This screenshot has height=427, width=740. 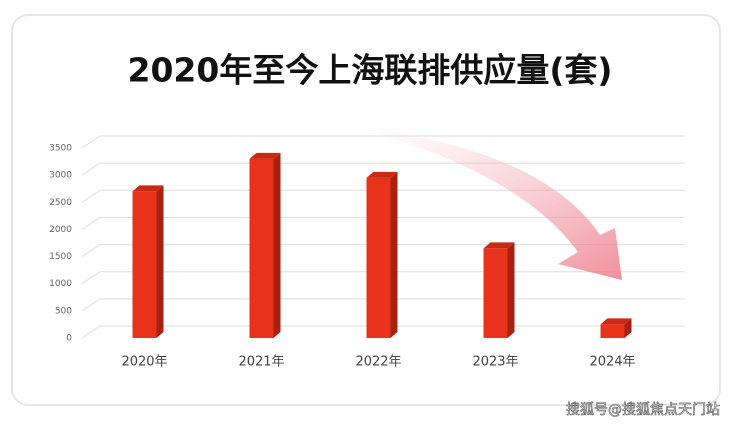 I want to click on y-tick-label: 2500, so click(x=60, y=203).